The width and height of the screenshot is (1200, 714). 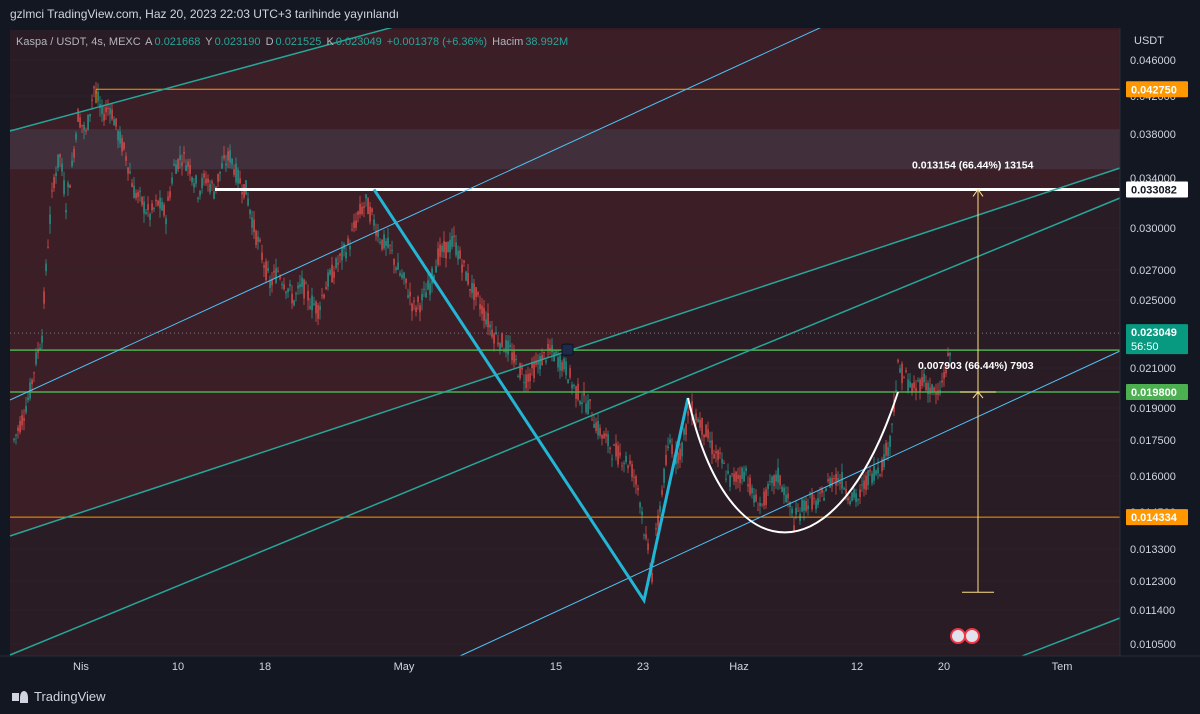 What do you see at coordinates (793, 462) in the screenshot?
I see `cup-pattern` at bounding box center [793, 462].